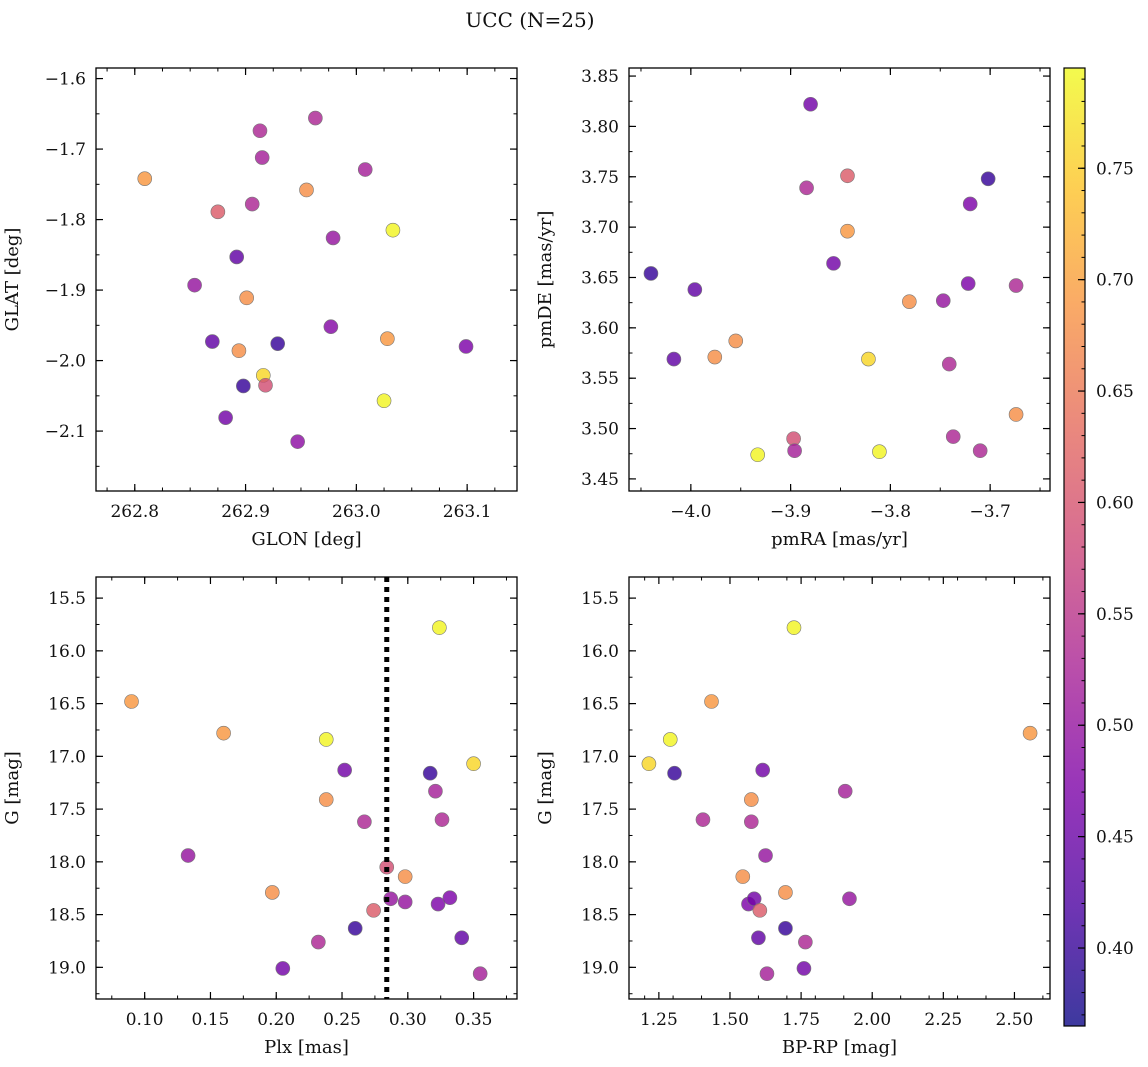 The height and width of the screenshot is (1067, 1148). Describe the element at coordinates (12, 280) in the screenshot. I see `y-axis-label: GLAT [deg]` at that location.